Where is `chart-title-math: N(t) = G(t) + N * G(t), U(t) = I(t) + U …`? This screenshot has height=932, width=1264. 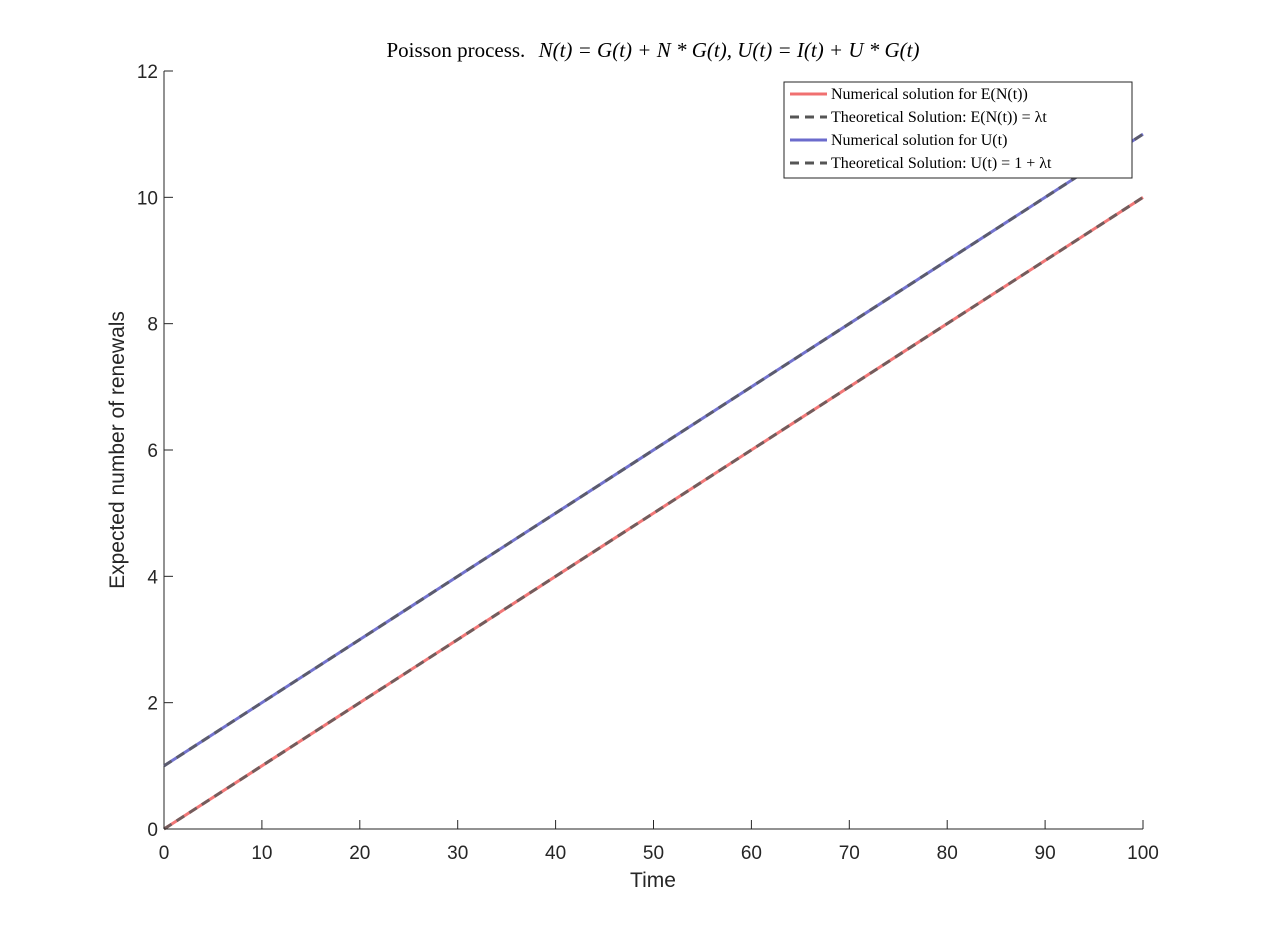 chart-title-math: N(t) = G(t) + N * G(t), U(t) = I(t) + U … is located at coordinates (729, 50).